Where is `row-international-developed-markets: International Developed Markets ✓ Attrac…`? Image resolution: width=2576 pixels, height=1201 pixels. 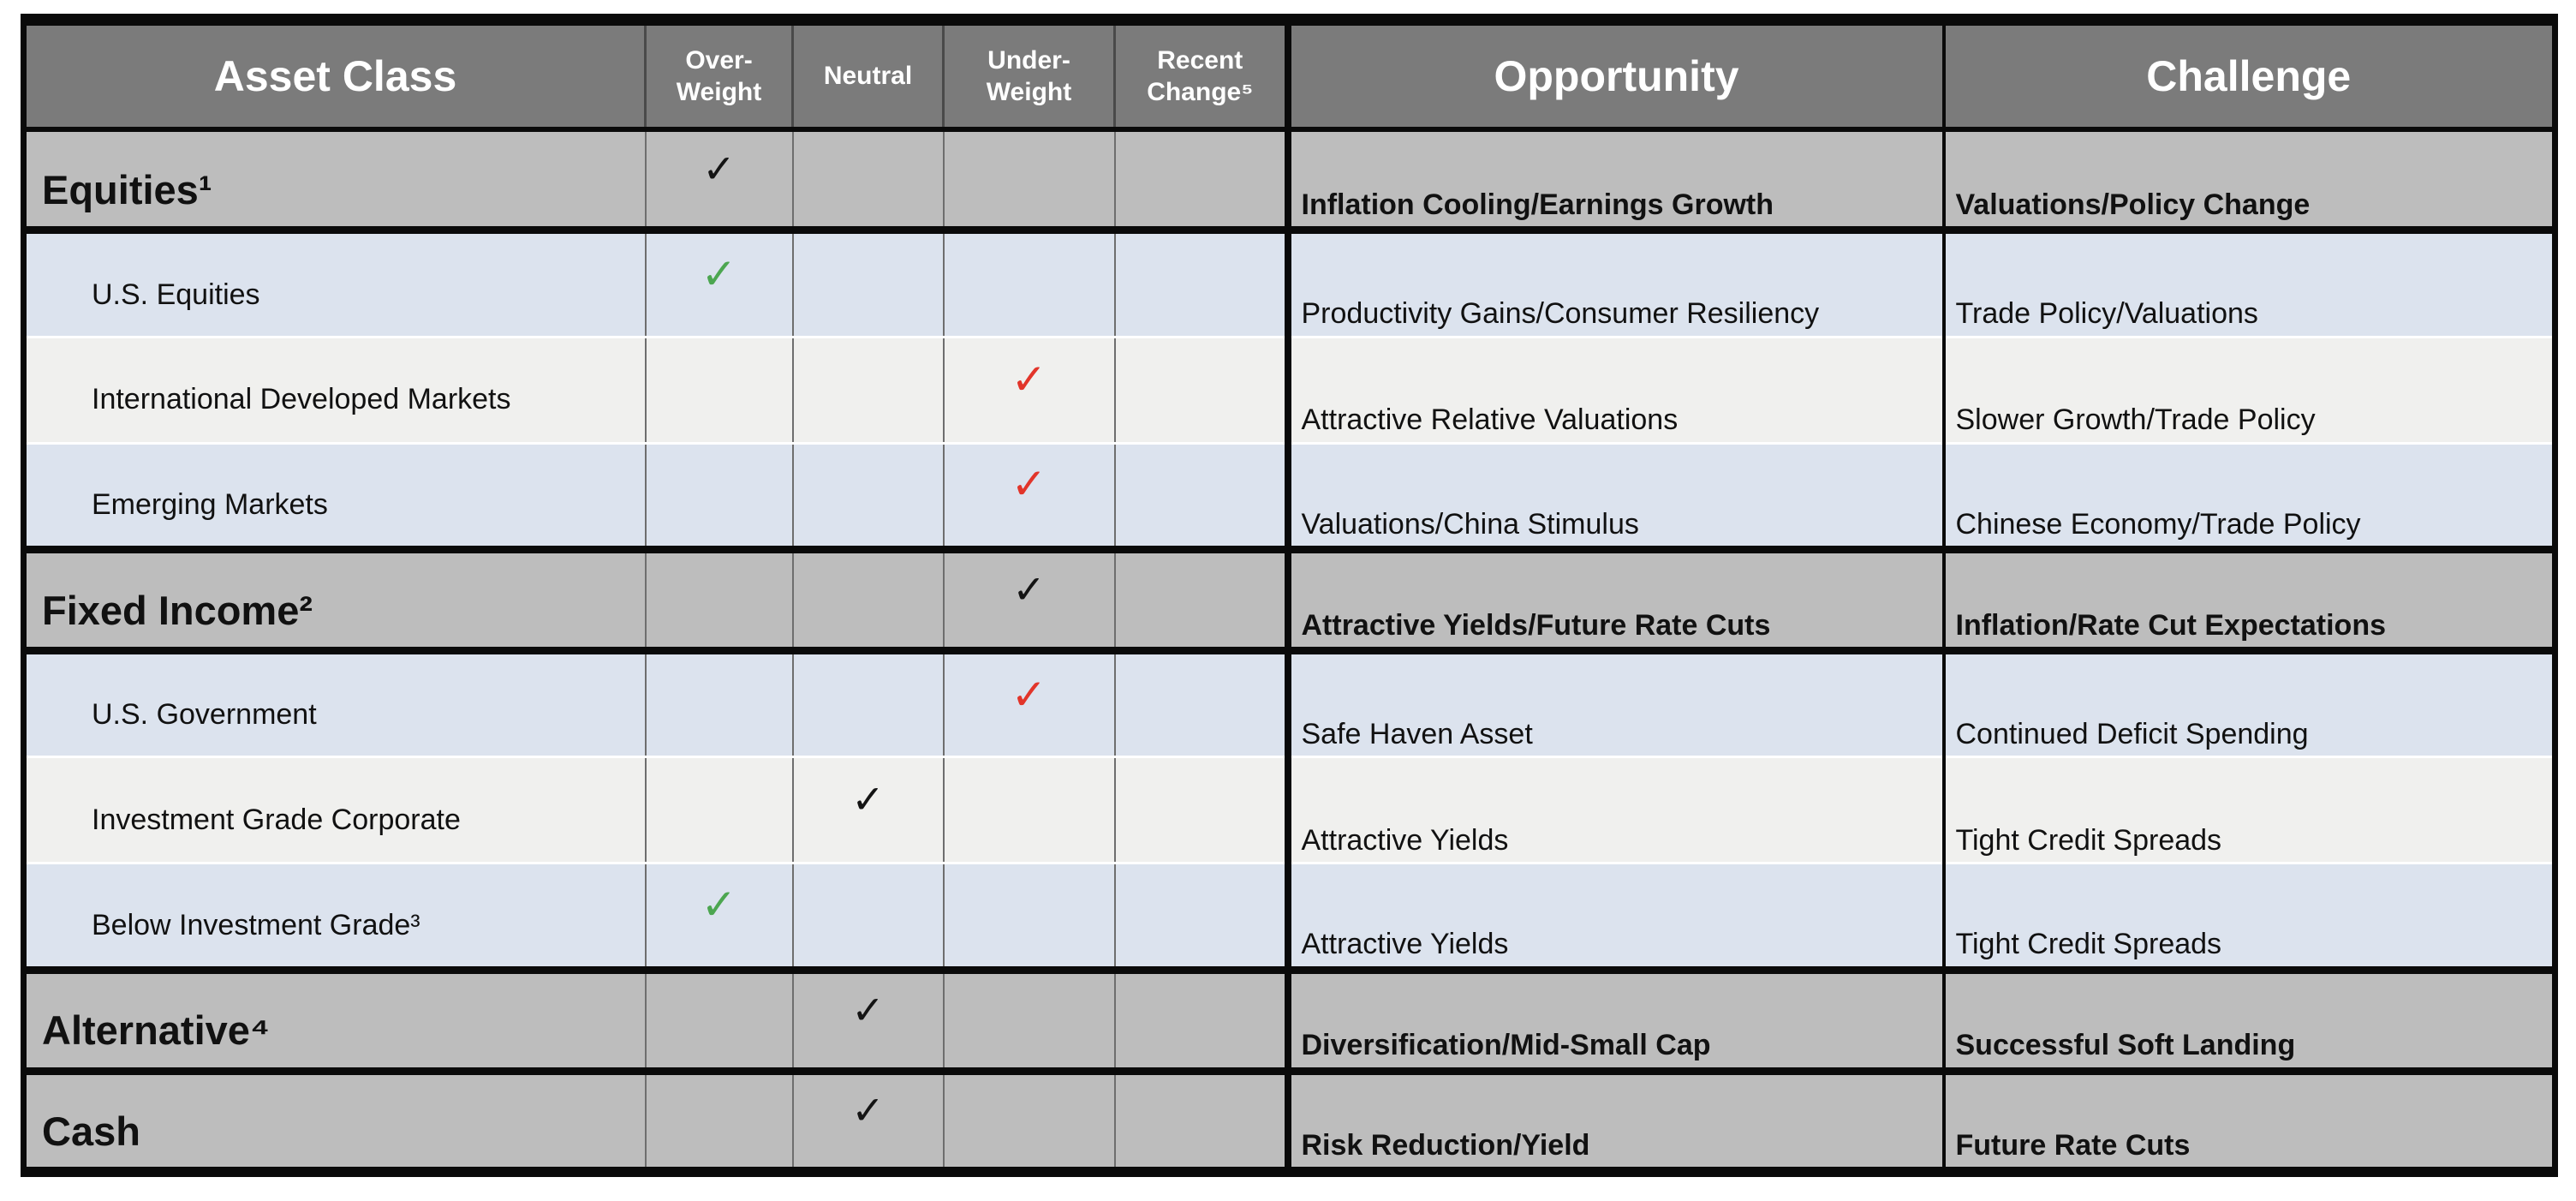
row-international-developed-markets: International Developed Markets ✓ Attrac… is located at coordinates (1289, 389).